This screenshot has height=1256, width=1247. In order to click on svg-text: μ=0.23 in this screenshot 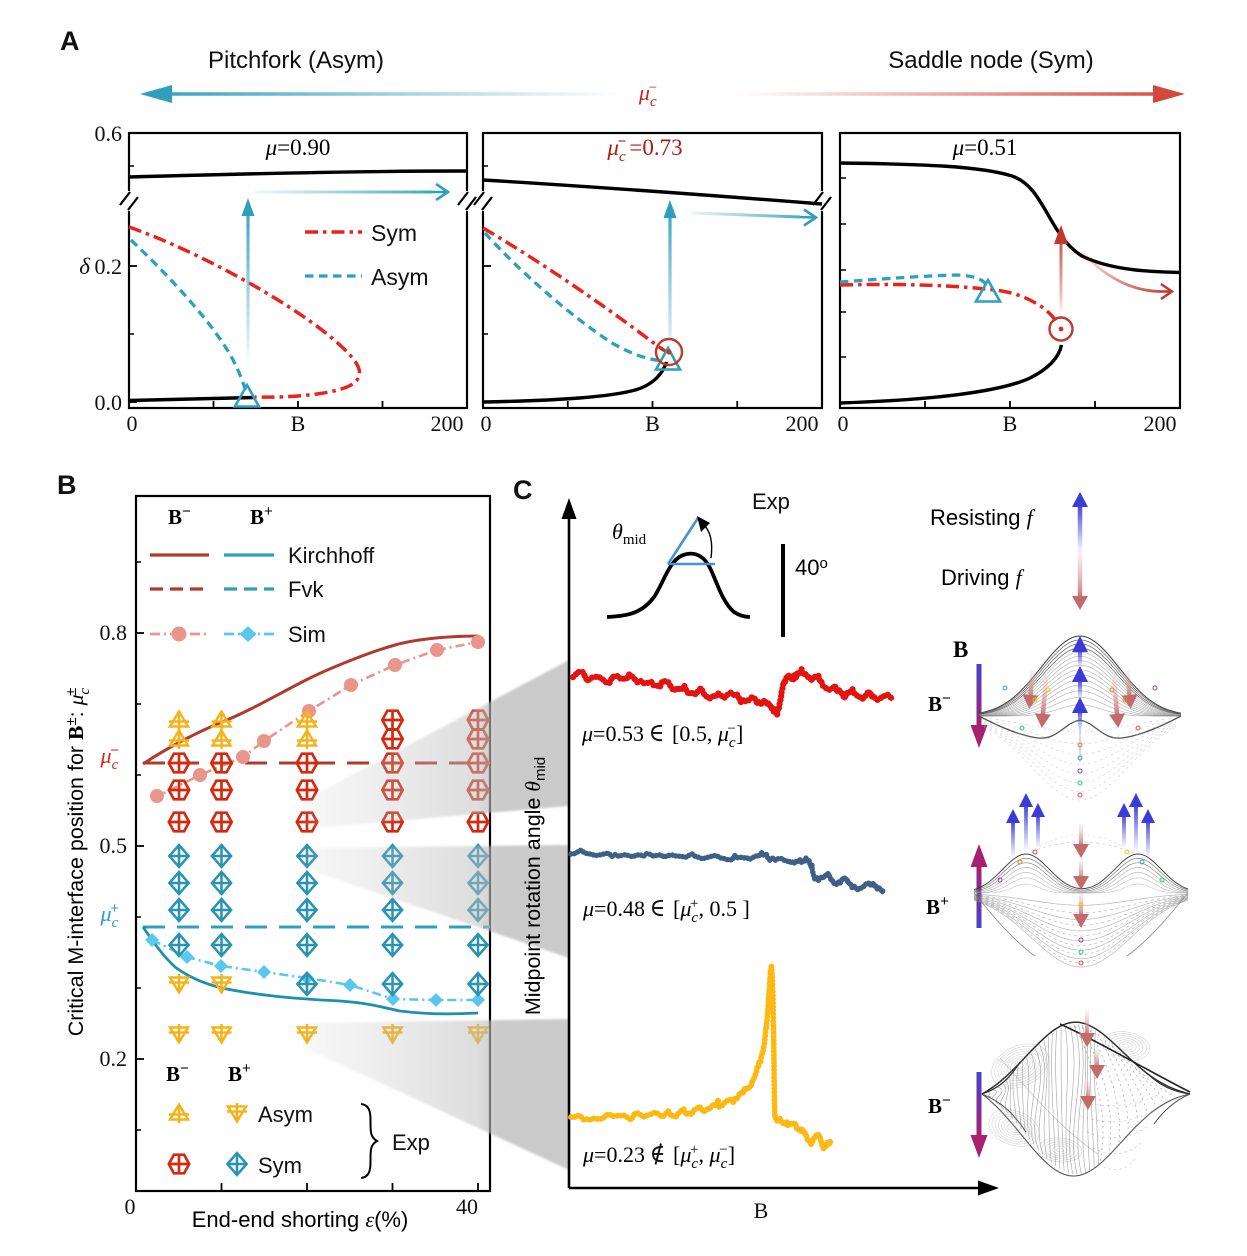, I will do `click(613, 1154)`.